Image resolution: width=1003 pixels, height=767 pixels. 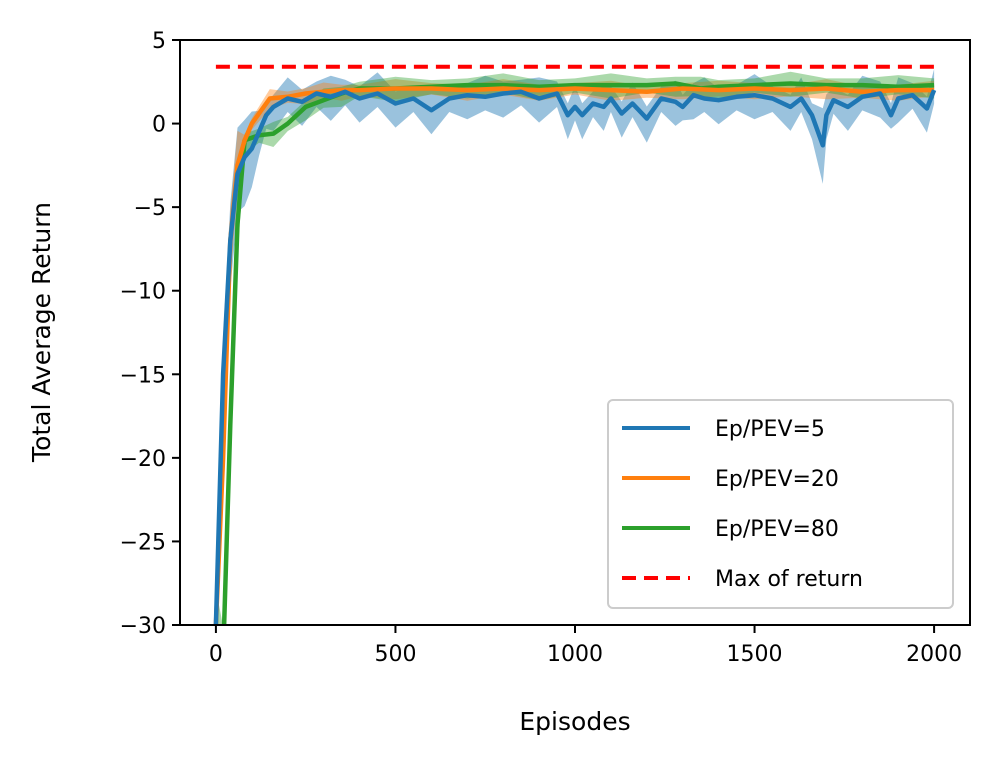 What do you see at coordinates (777, 529) in the screenshot?
I see `legend-label: Ep/PEV=80` at bounding box center [777, 529].